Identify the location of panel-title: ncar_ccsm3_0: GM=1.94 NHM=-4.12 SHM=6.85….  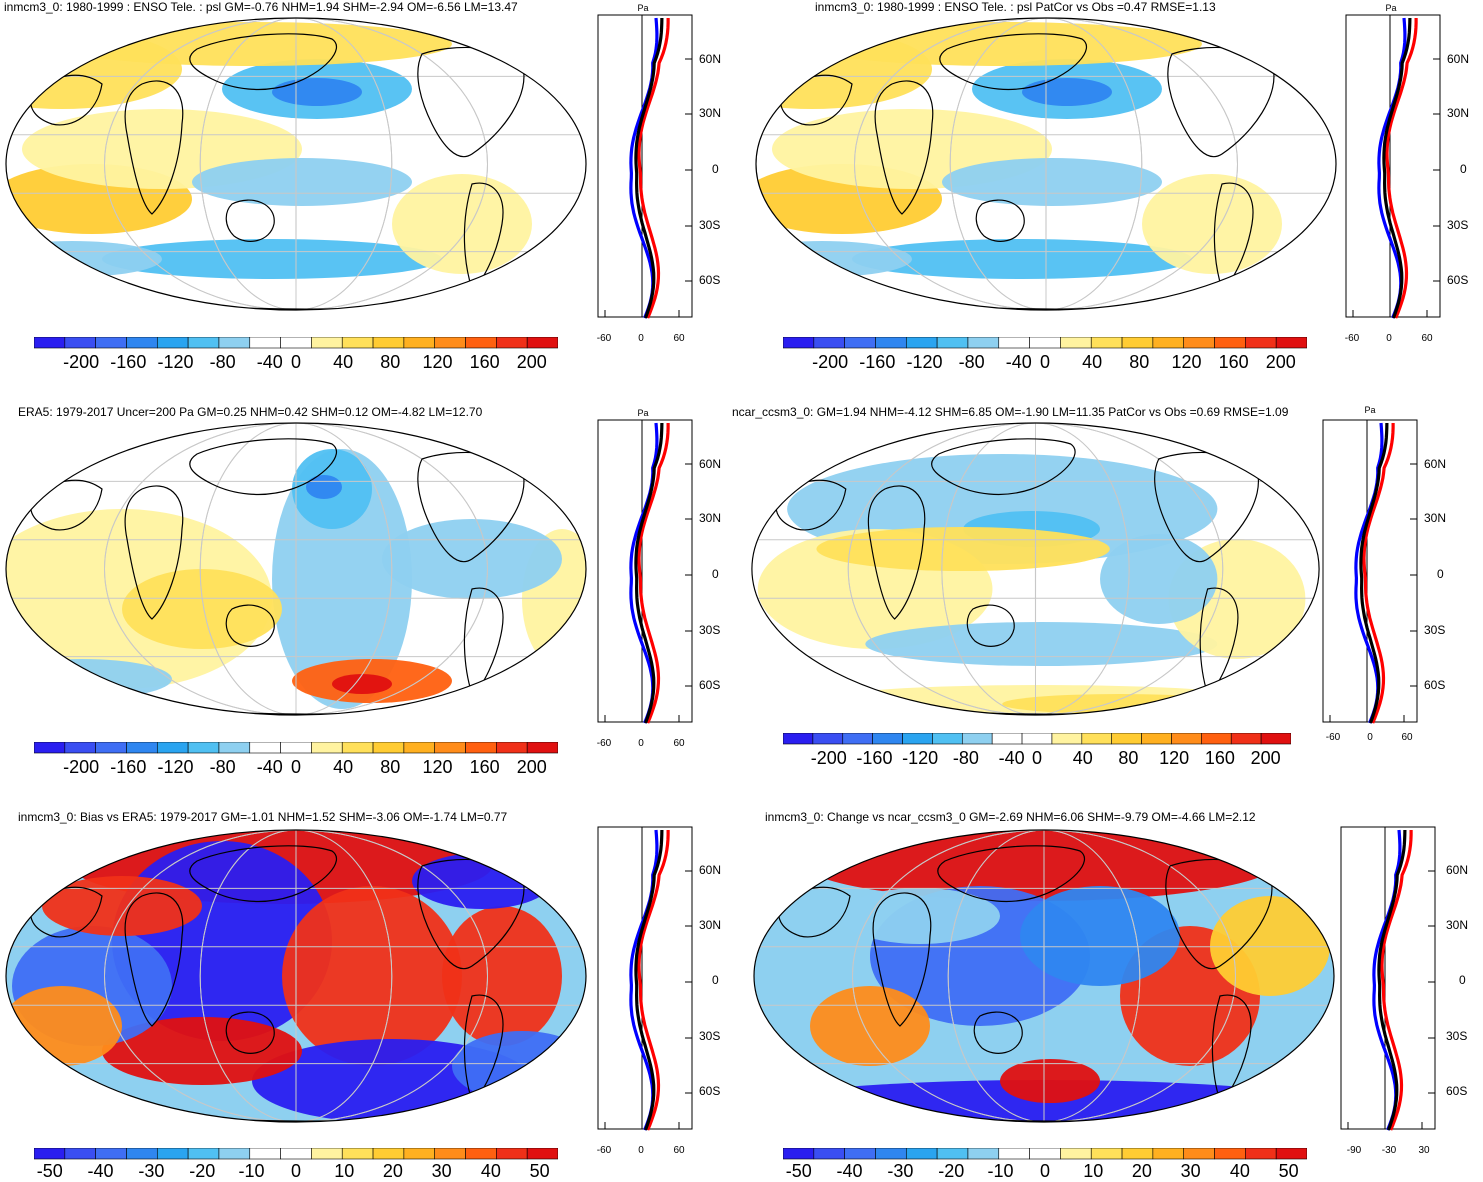
(1010, 412).